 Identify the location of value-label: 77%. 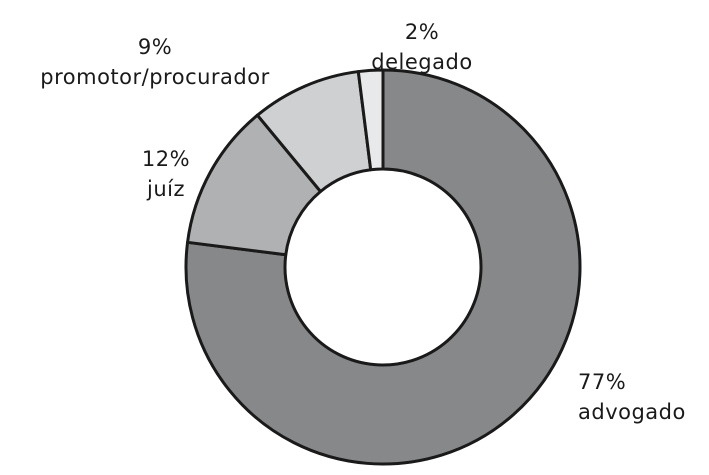
(602, 382).